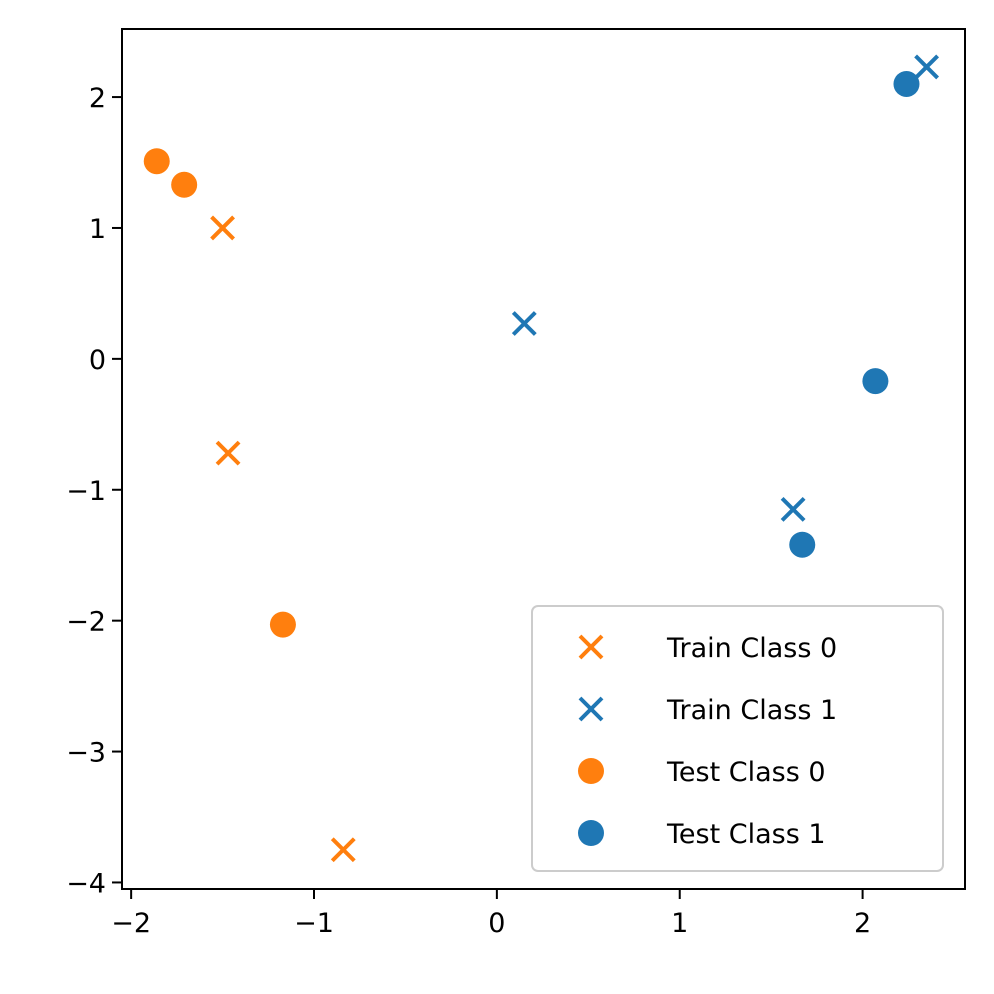 The width and height of the screenshot is (994, 994). I want to click on y-tick-label: 0, so click(97, 360).